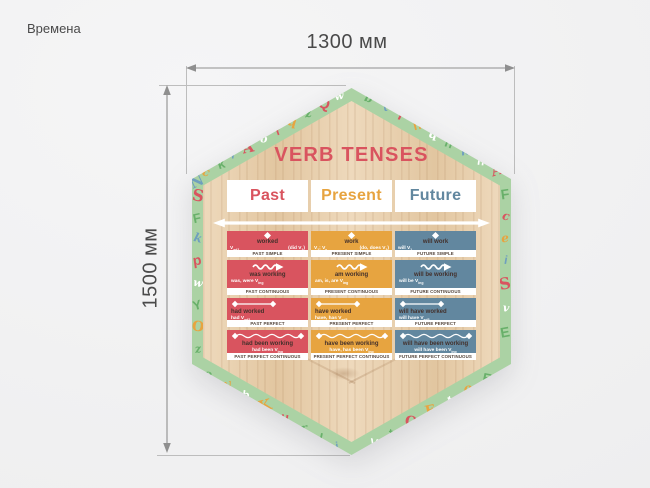 The width and height of the screenshot is (650, 488). I want to click on tense-formula: am, is, are Ving, so click(332, 281).